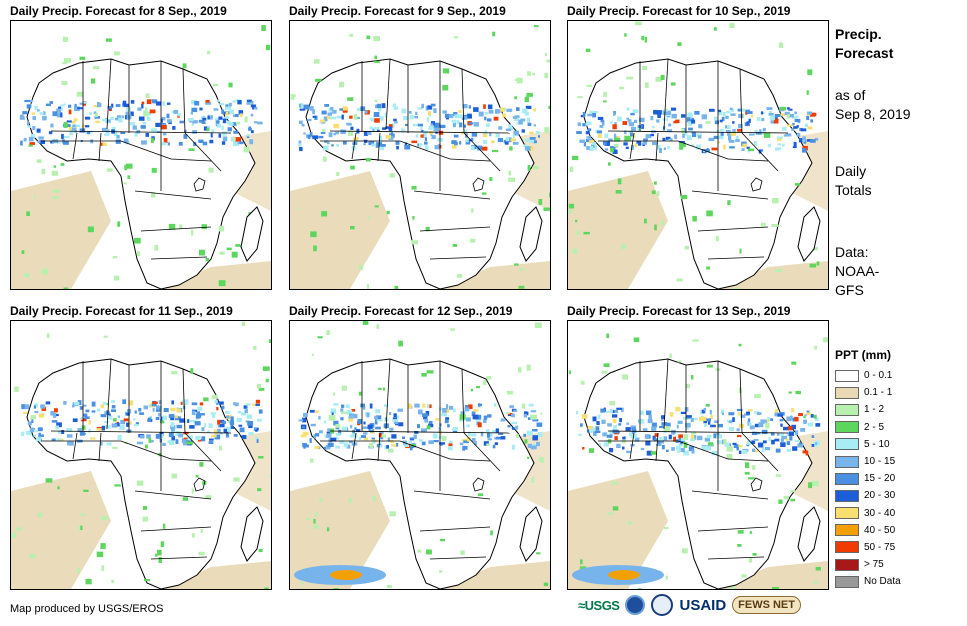  Describe the element at coordinates (853, 181) in the screenshot. I see `totals-note: Daily Totals` at that location.